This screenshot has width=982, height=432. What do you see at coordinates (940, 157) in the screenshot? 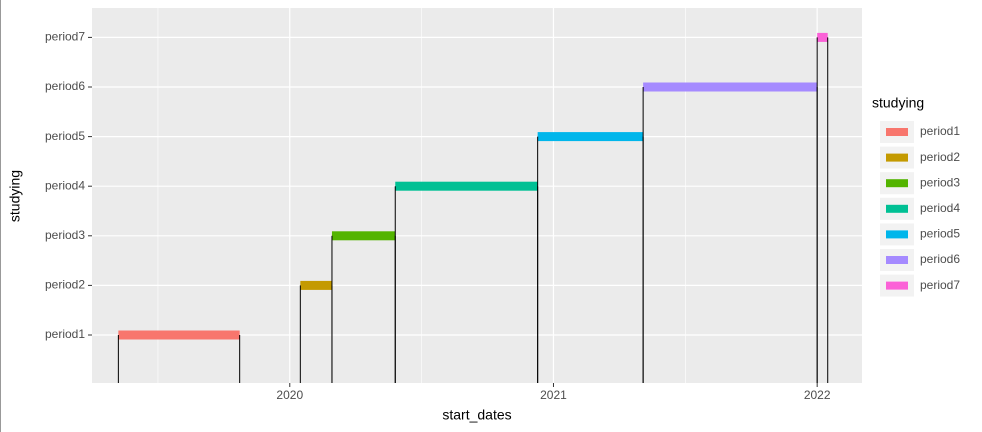
I see `legend-label: period2` at bounding box center [940, 157].